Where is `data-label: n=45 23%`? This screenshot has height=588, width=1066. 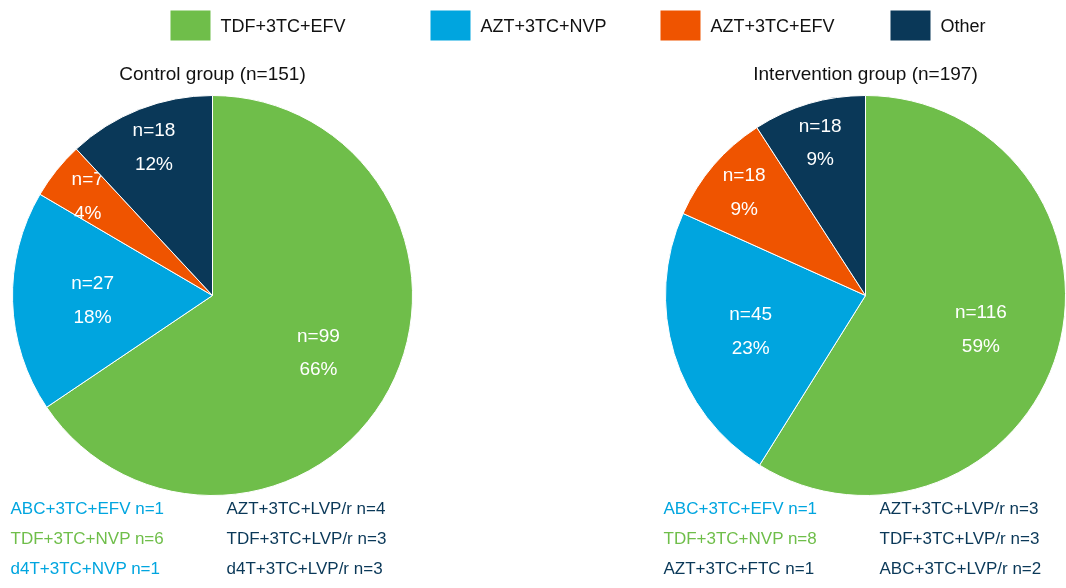
data-label: n=45 23% is located at coordinates (751, 330).